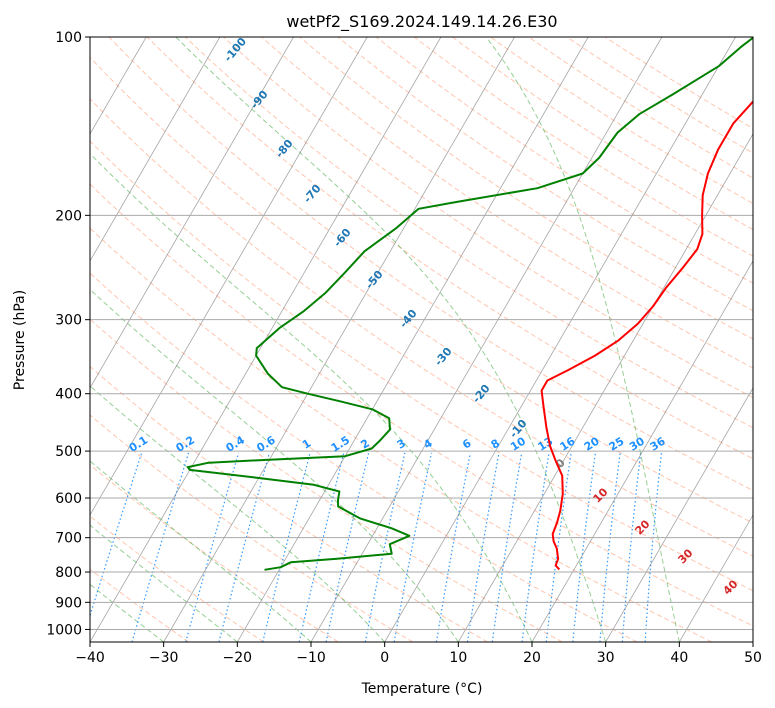 This screenshot has width=775, height=708. What do you see at coordinates (495, 444) in the screenshot?
I see `mixing-ratio-label: 8` at bounding box center [495, 444].